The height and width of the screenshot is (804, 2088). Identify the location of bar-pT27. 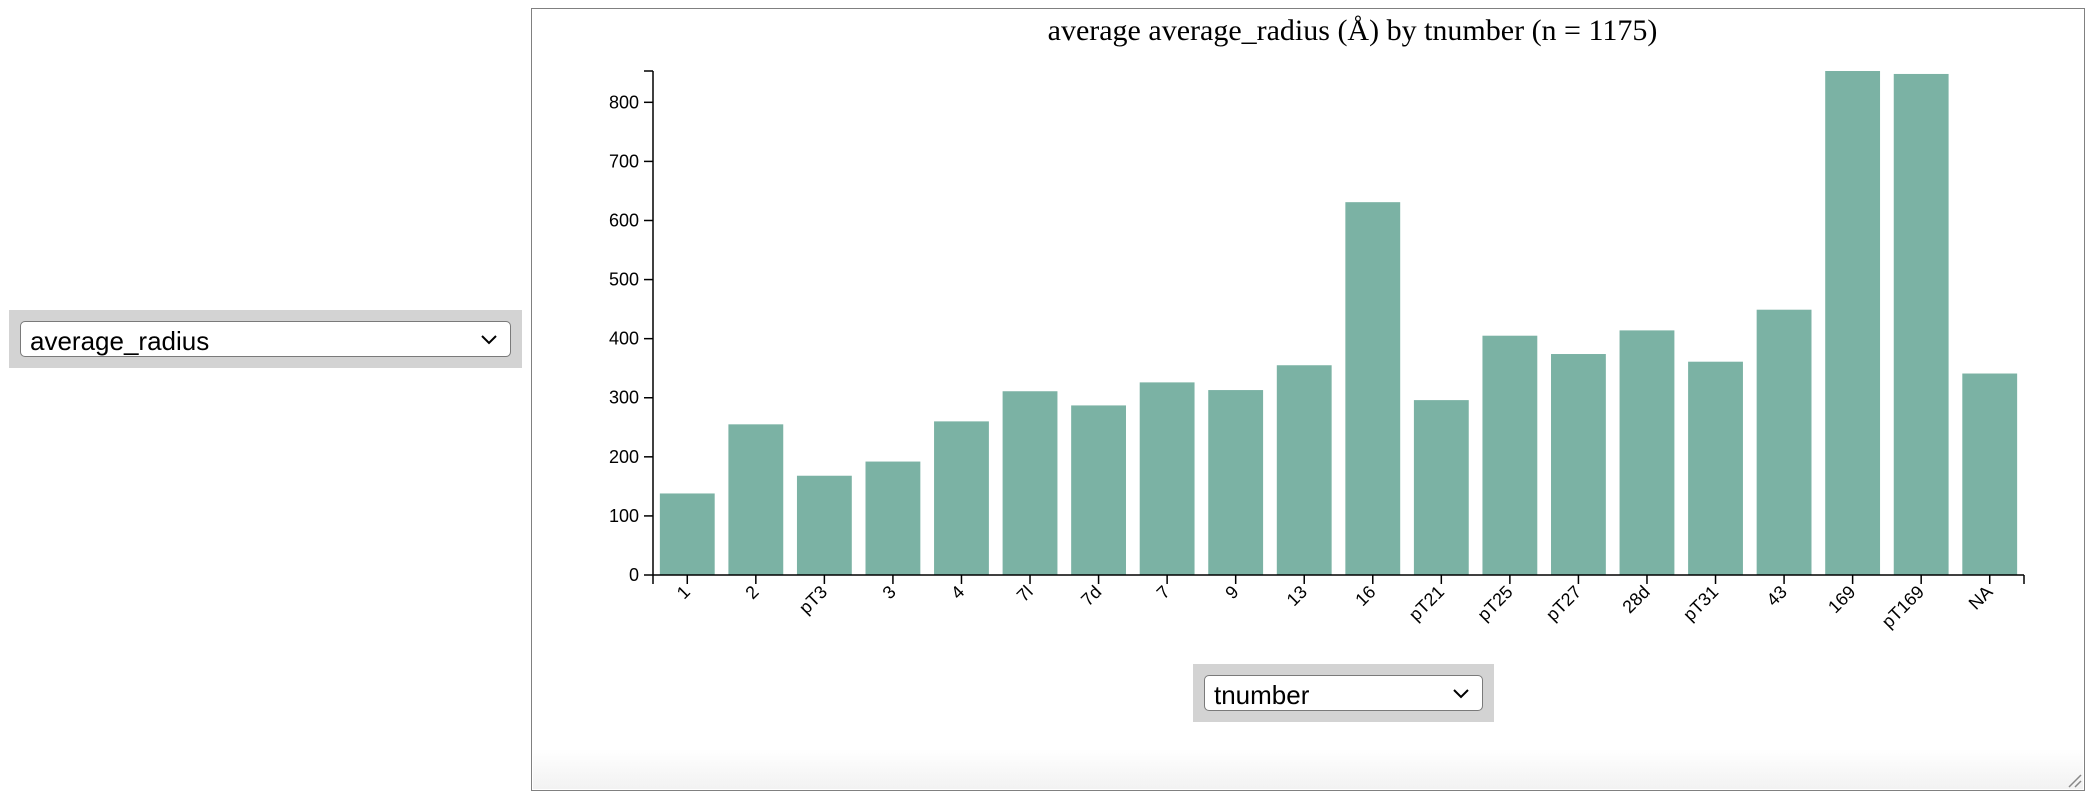
(1578, 464).